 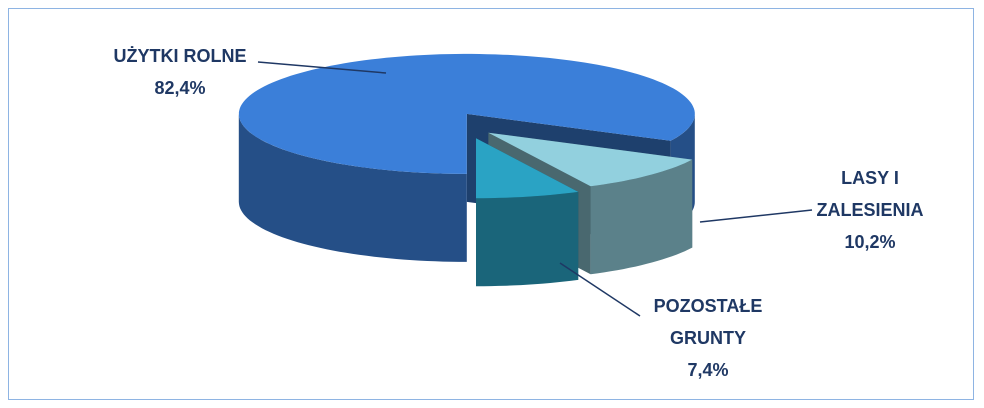 What do you see at coordinates (180, 56) in the screenshot?
I see `category-label: UŻYTKI ROLNE` at bounding box center [180, 56].